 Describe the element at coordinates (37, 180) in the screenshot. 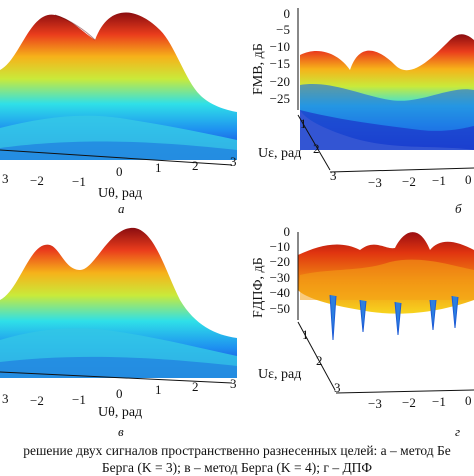

I see `x-tick-a: −2` at that location.